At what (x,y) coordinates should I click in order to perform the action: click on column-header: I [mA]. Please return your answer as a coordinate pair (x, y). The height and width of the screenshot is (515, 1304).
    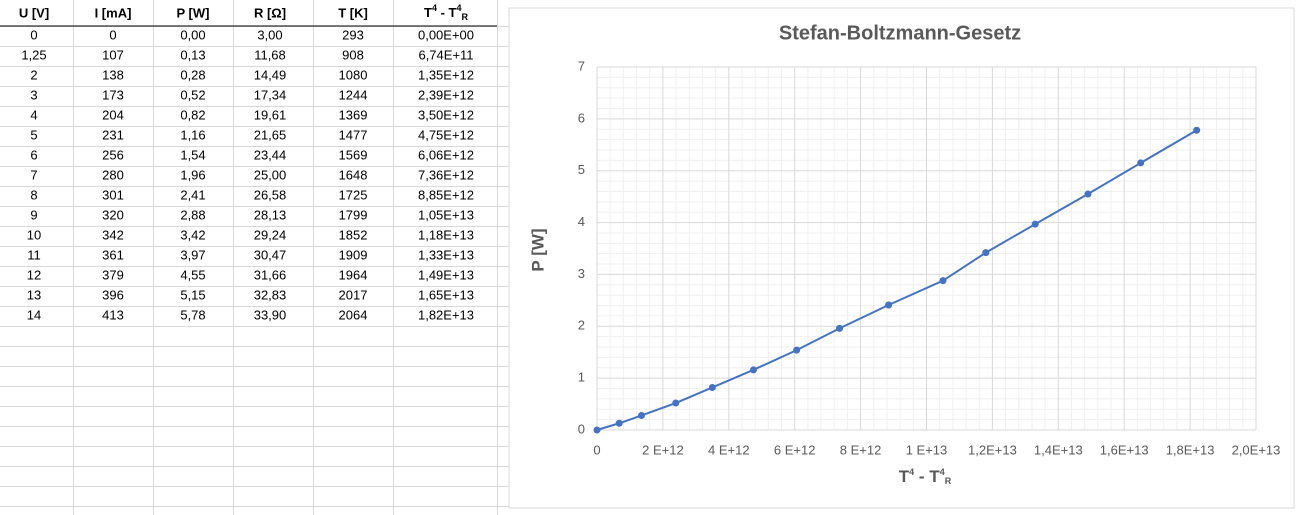
    Looking at the image, I should click on (113, 12).